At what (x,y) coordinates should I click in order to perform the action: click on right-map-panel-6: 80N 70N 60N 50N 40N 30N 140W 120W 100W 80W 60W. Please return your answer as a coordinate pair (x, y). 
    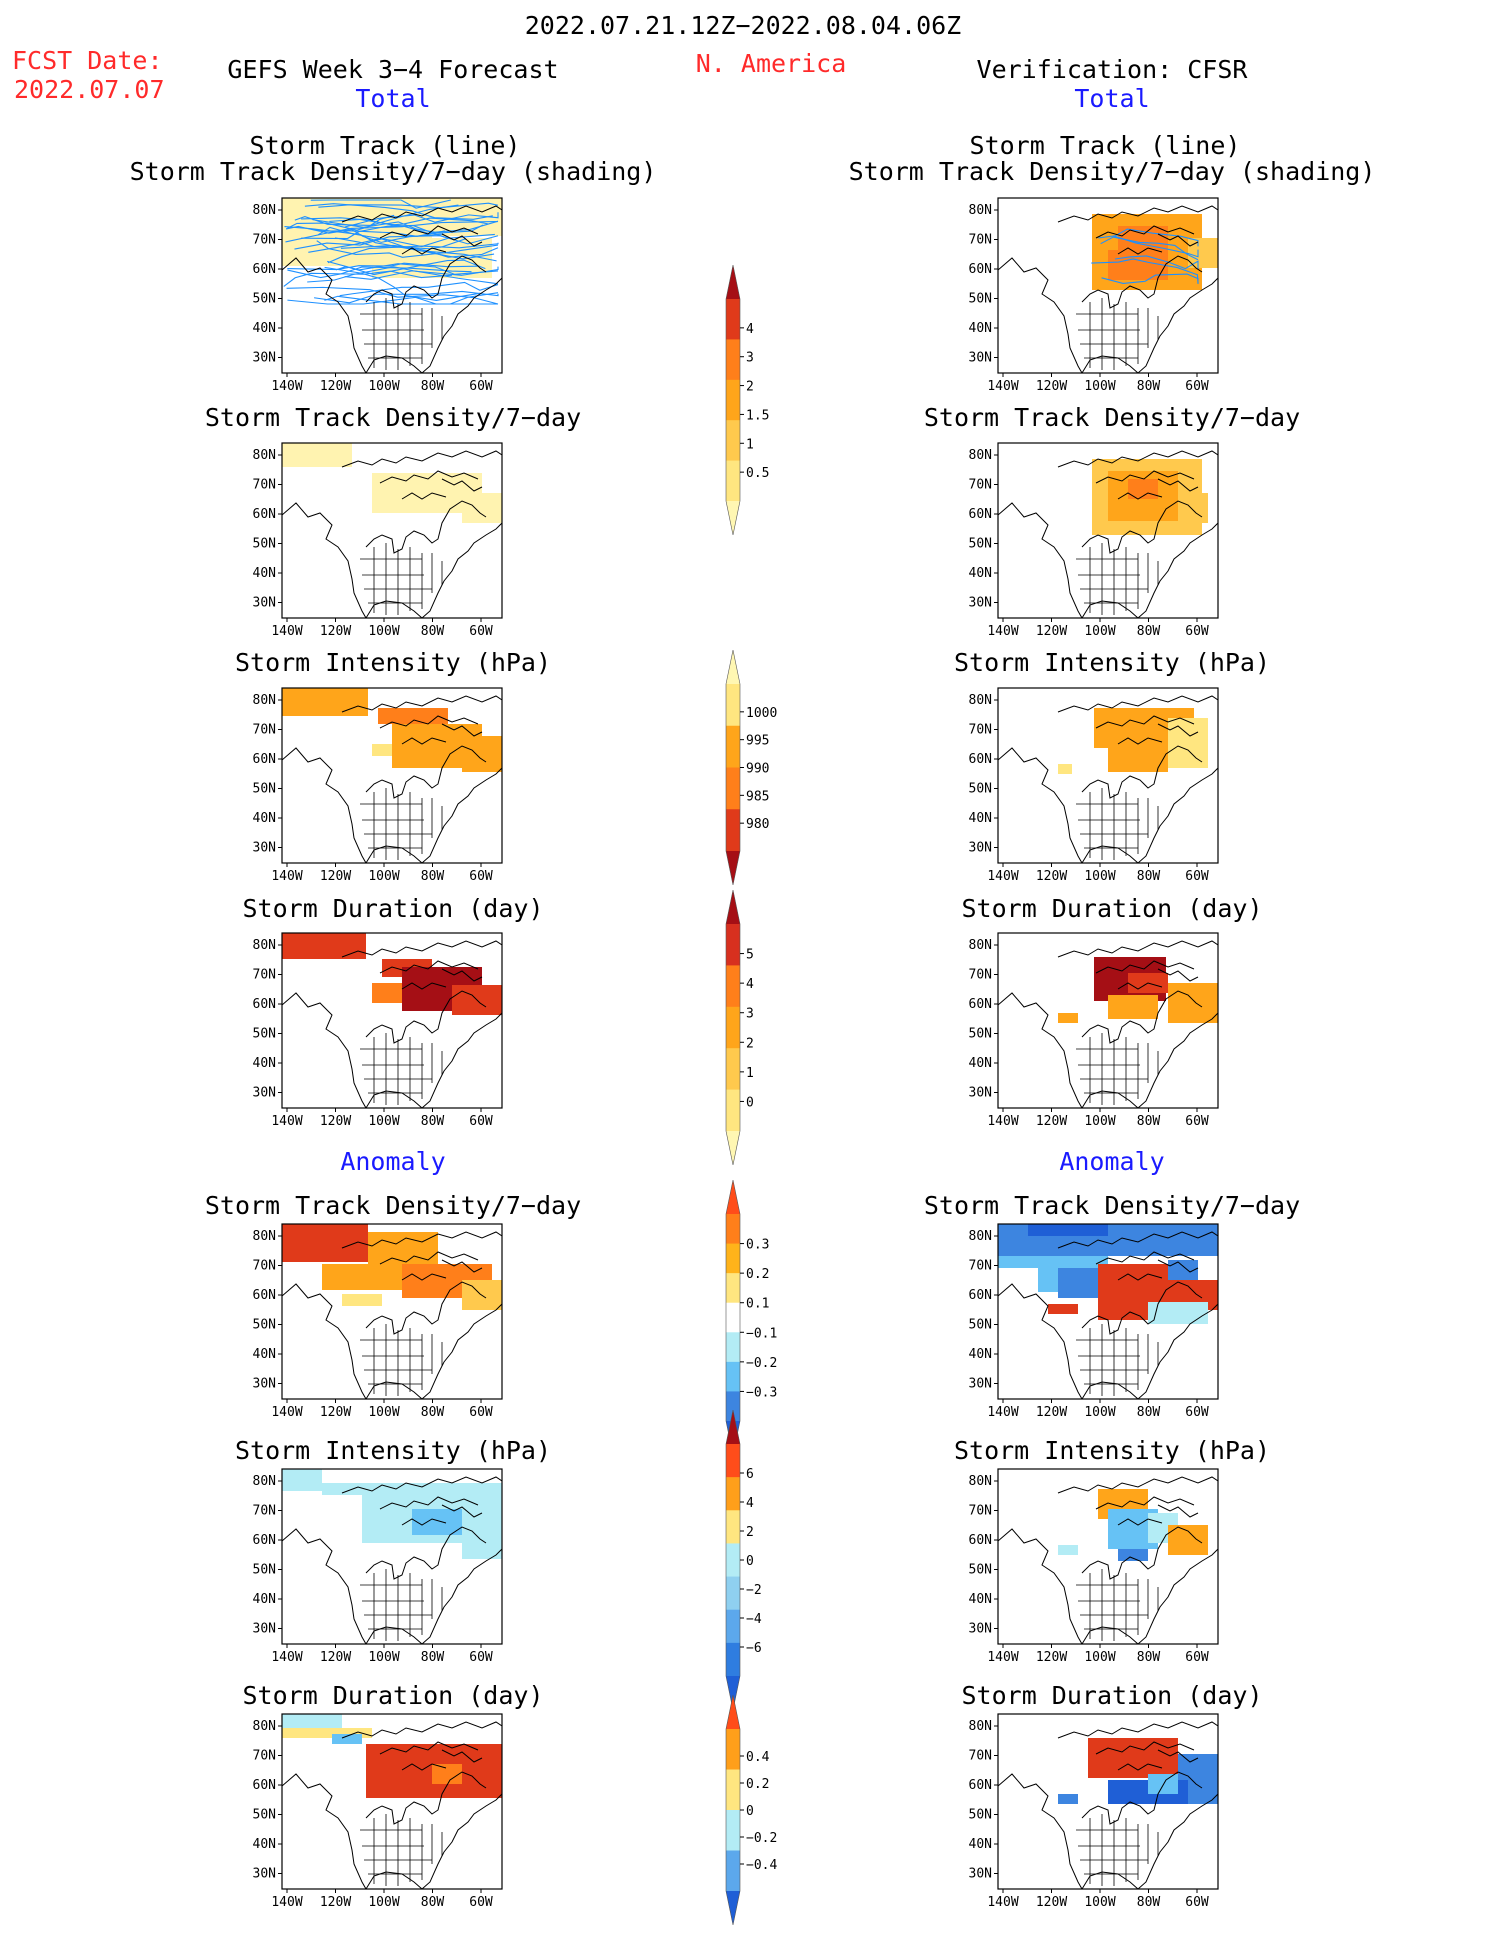
    Looking at the image, I should click on (1126, 1574).